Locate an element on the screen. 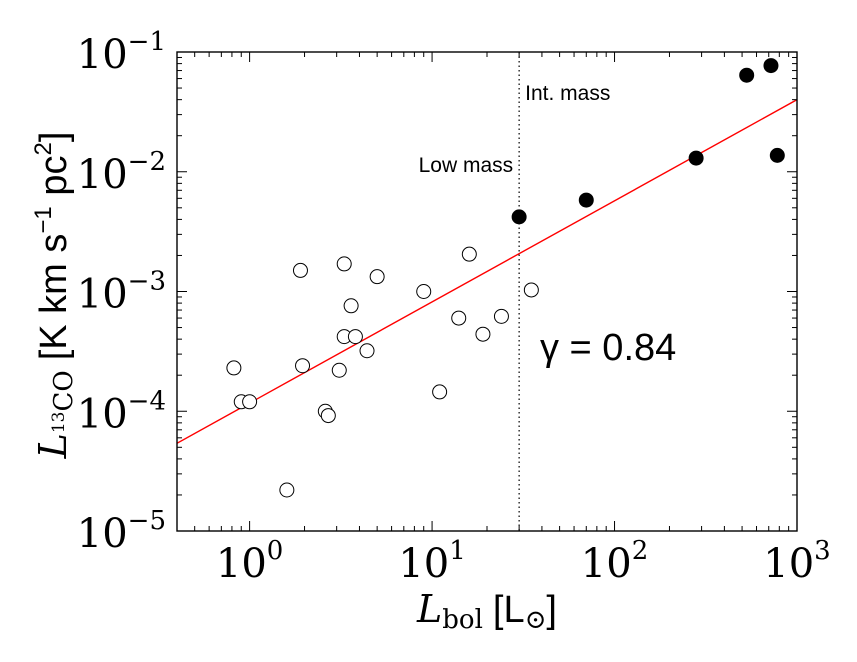  y-tick-label: 10⁻⁴ is located at coordinates (121, 411).